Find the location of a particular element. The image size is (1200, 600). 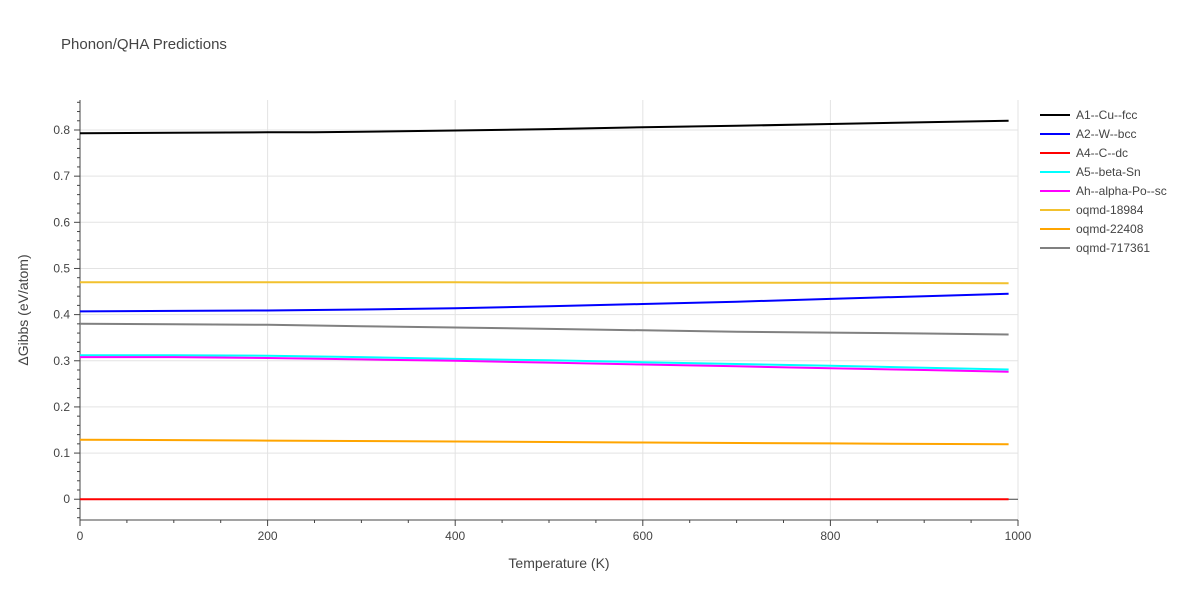

legend-item: oqmd-22408 is located at coordinates (1103, 228).